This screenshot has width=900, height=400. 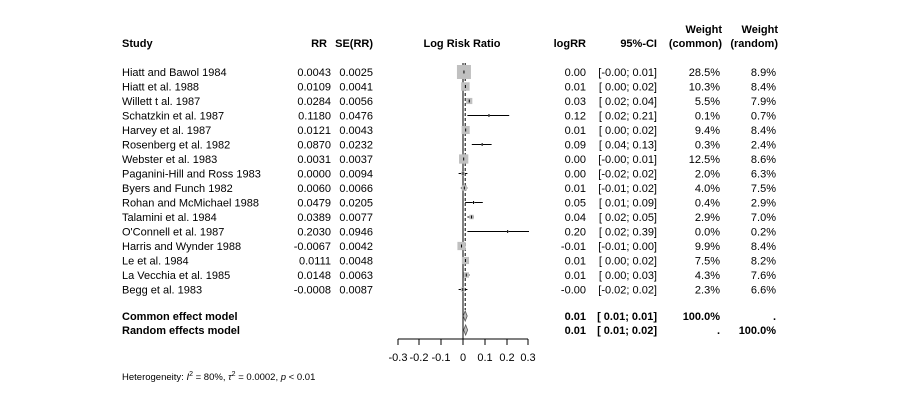 I want to click on study-ci: [-0.02; 0.02], so click(x=627, y=291).